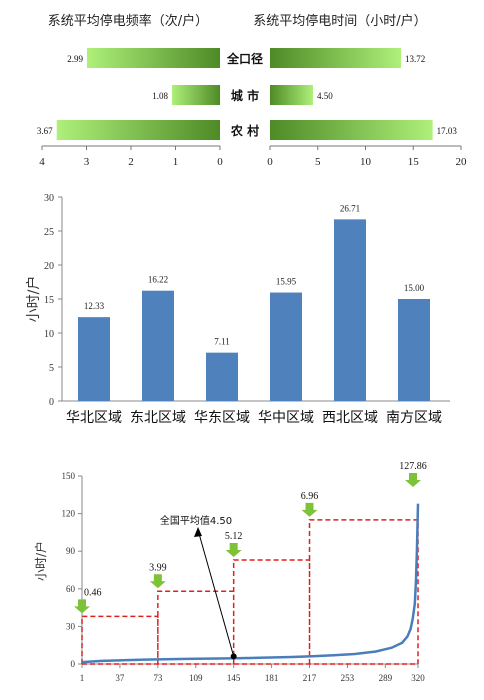 The width and height of the screenshot is (484, 700). Describe the element at coordinates (93, 592) in the screenshot. I see `arrow-label: 0.46` at that location.